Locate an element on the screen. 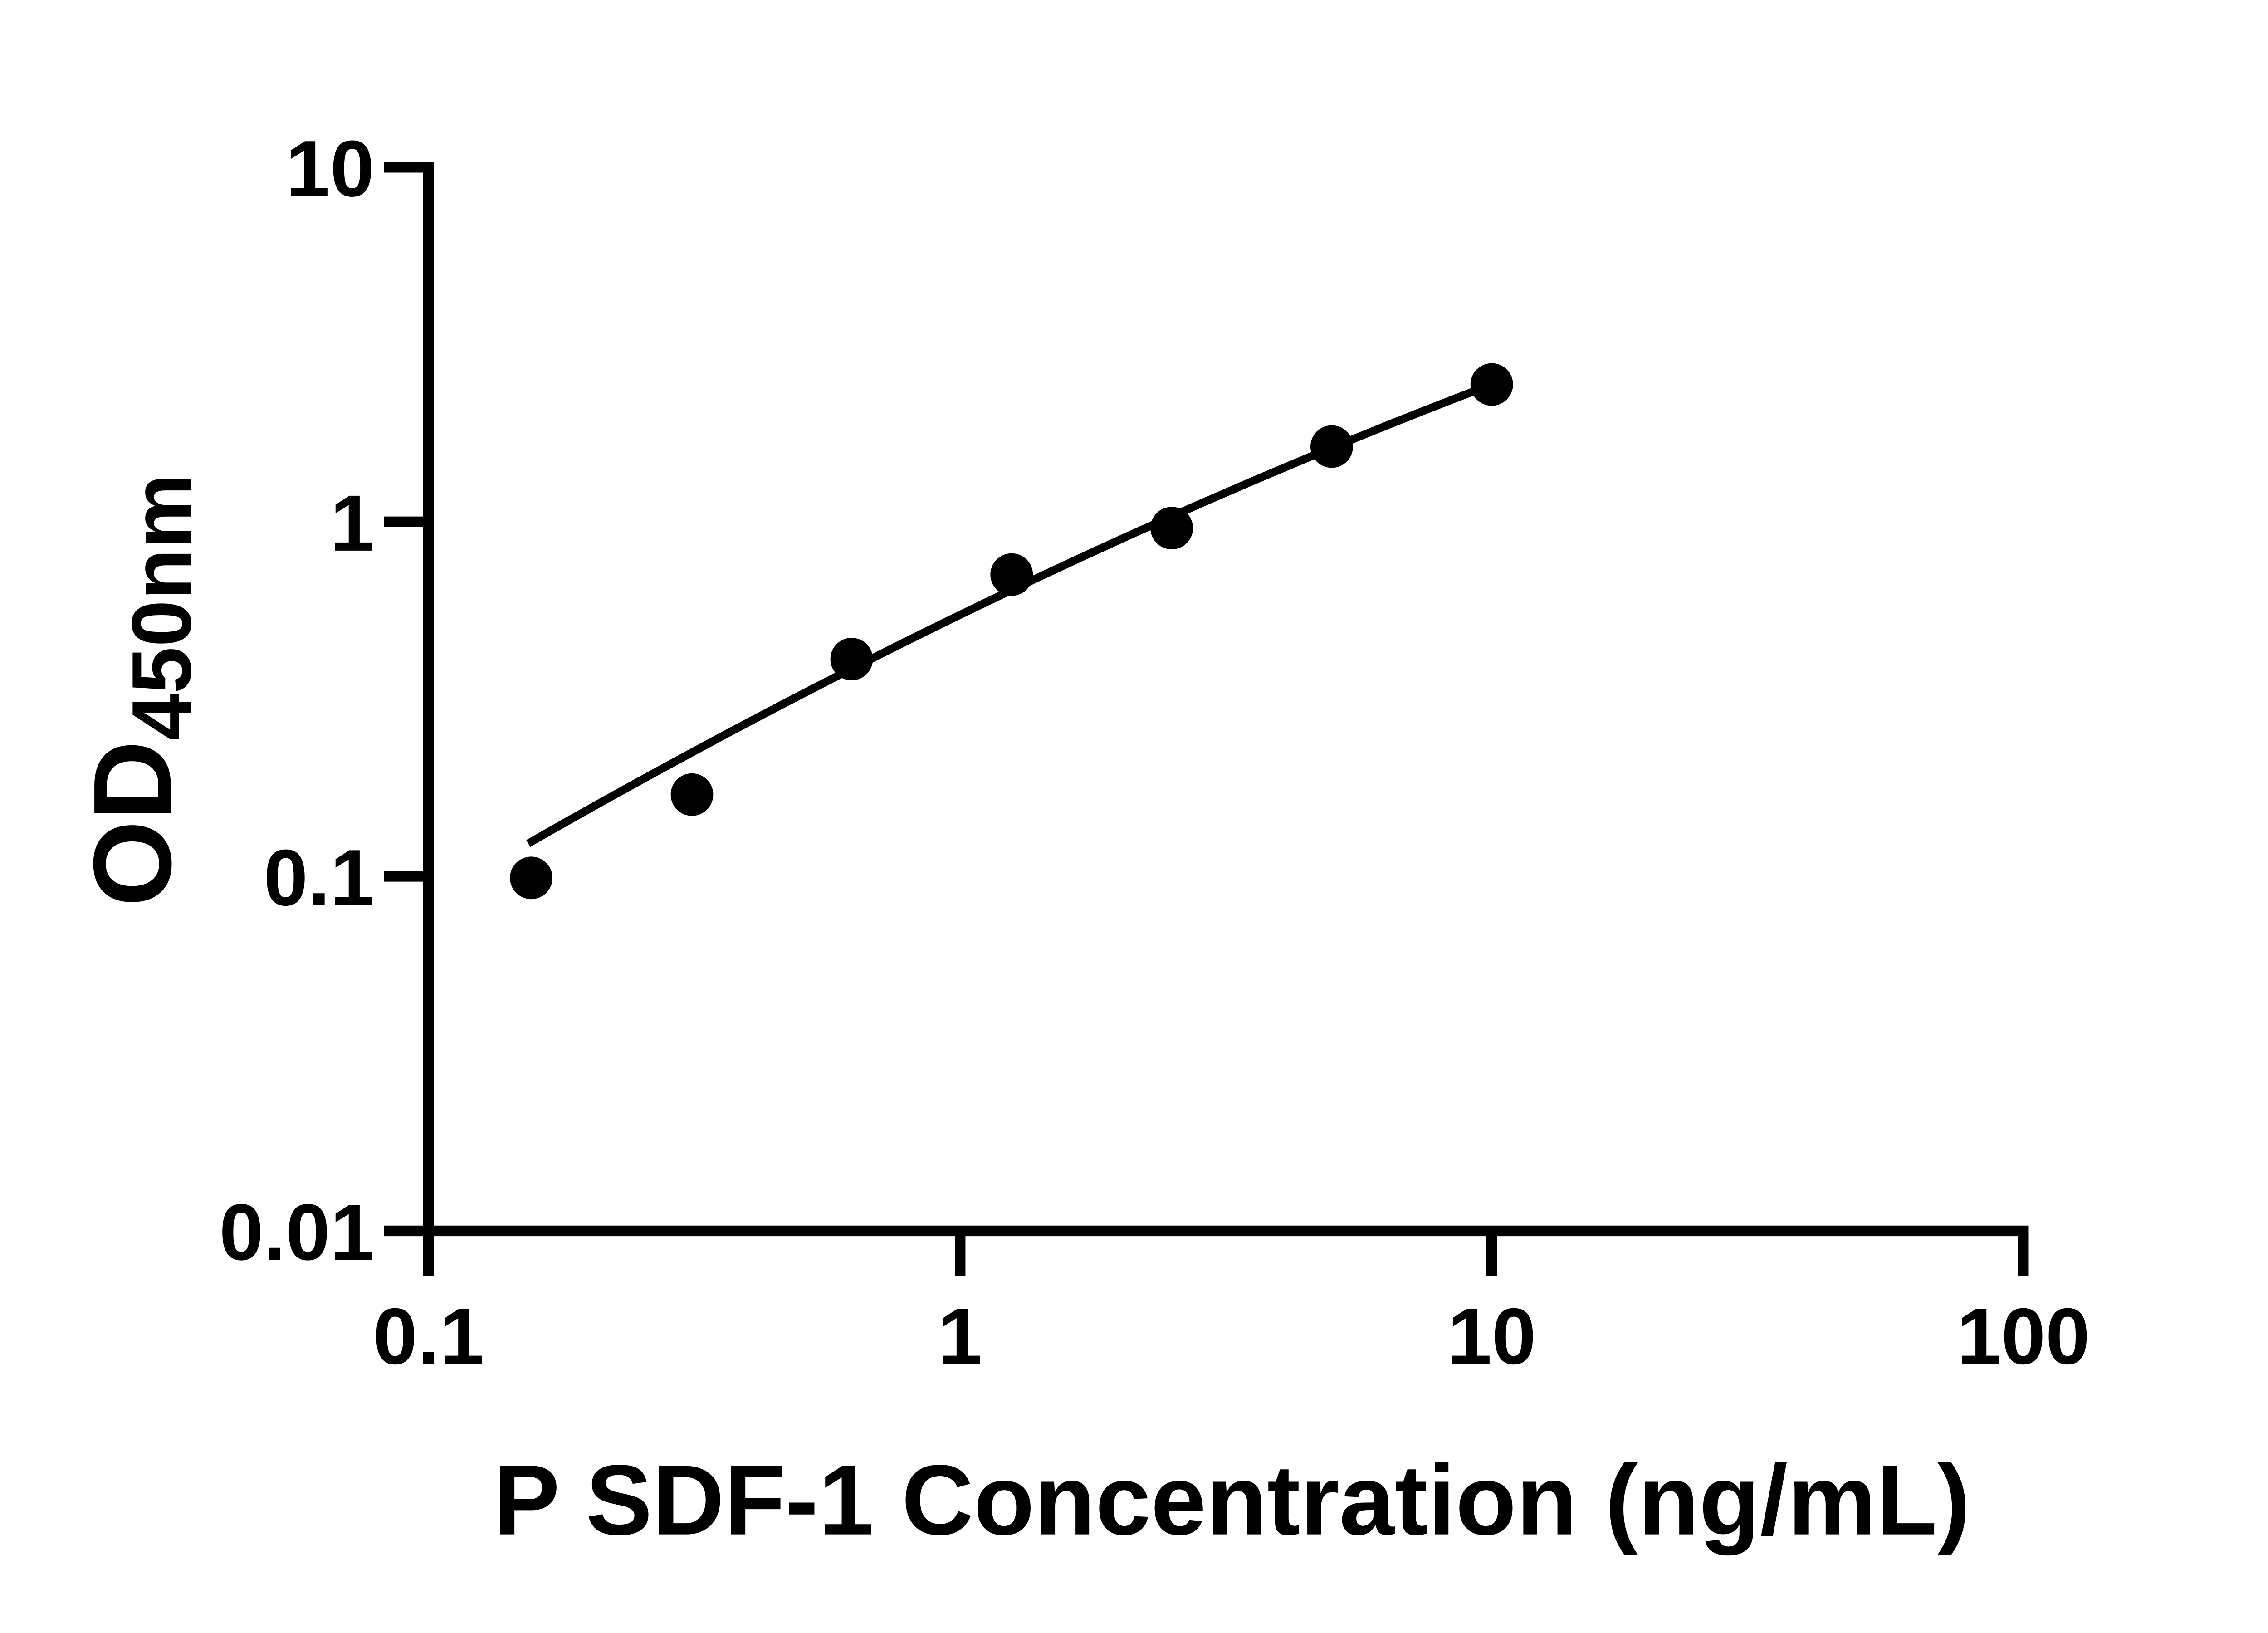  x-tick-label: 1 is located at coordinates (960, 1336).